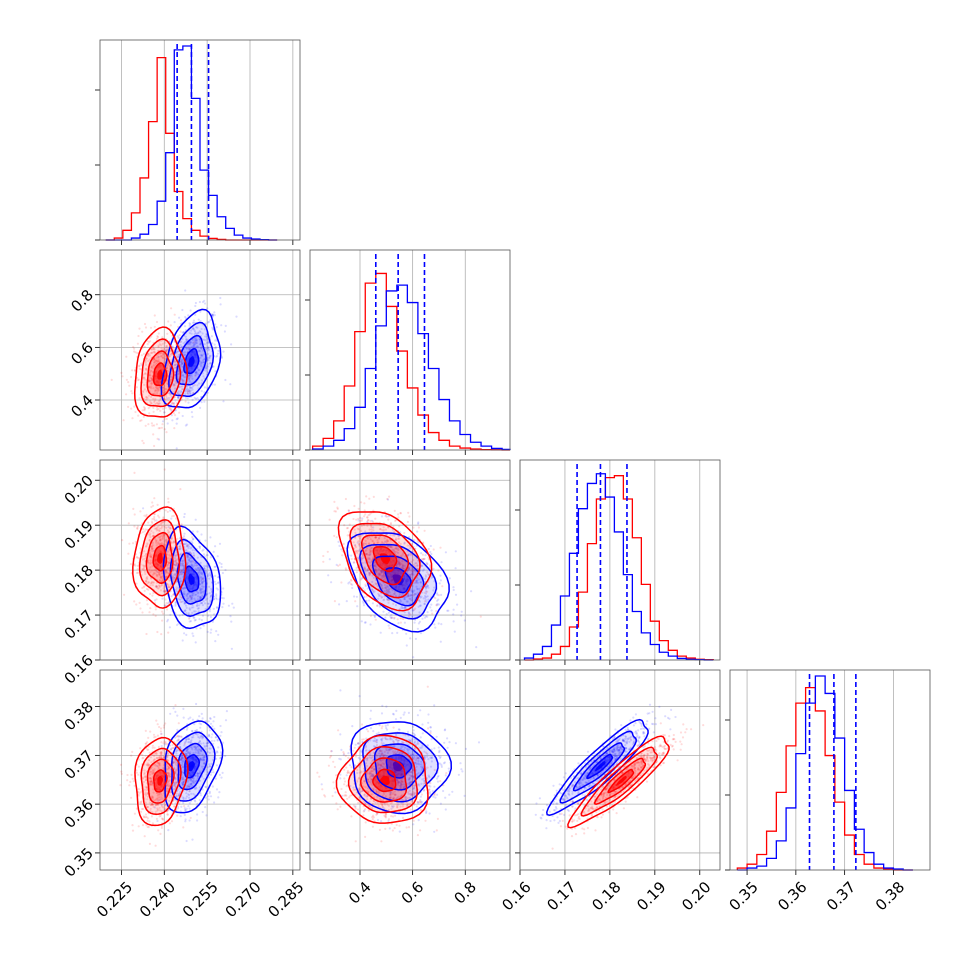 The width and height of the screenshot is (970, 970). What do you see at coordinates (79, 534) in the screenshot?
I see `y-tick-label: 0.19` at bounding box center [79, 534].